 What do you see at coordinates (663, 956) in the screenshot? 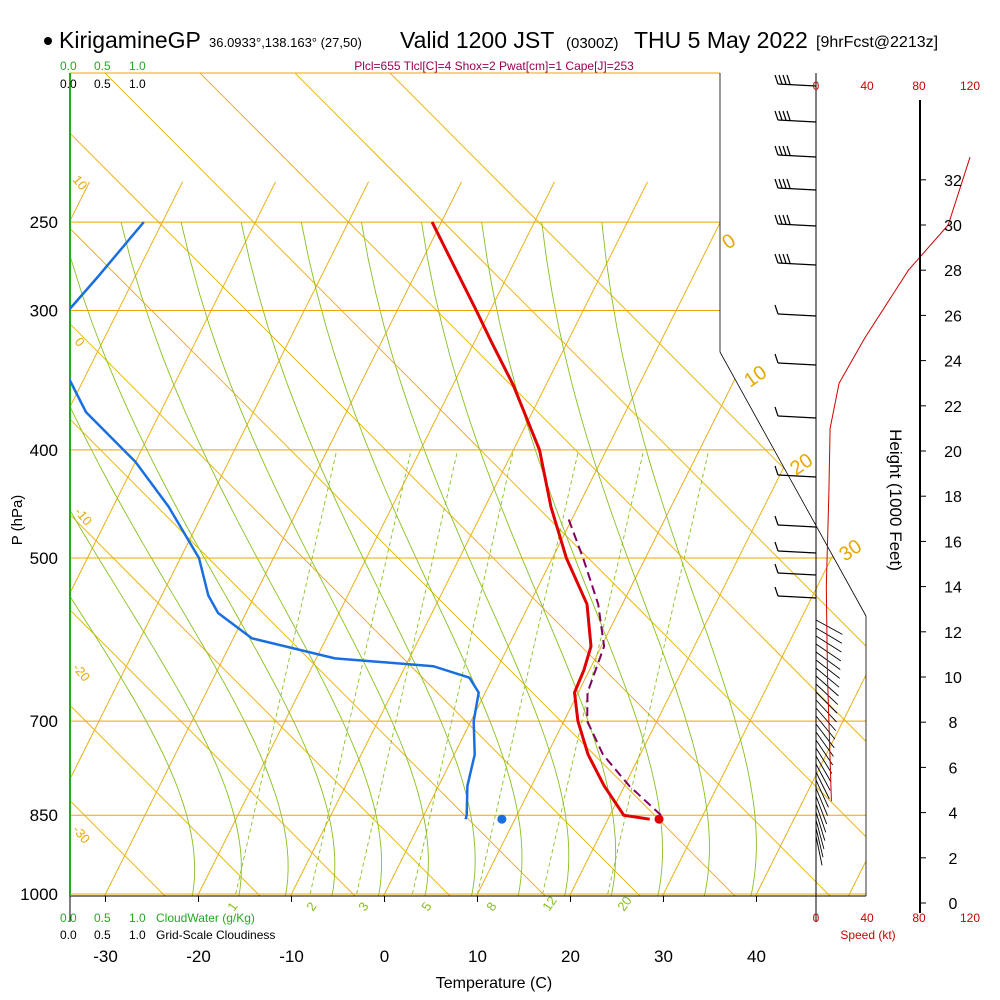
I see `temp-tick-label: 30` at bounding box center [663, 956].